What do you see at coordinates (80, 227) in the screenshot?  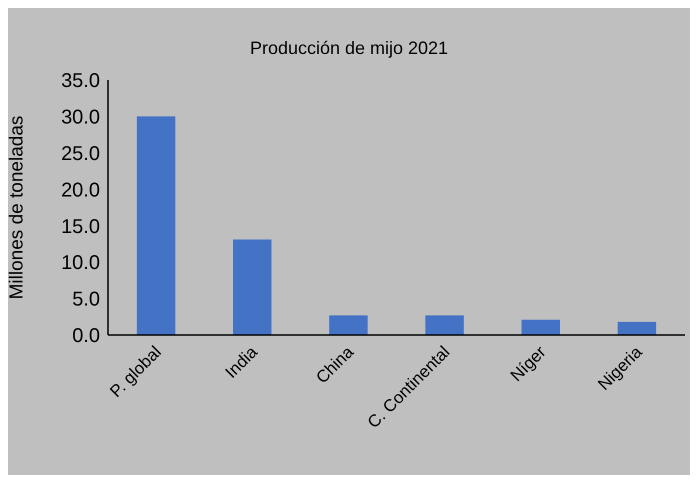 I see `y-tick-label: 15.0` at bounding box center [80, 227].